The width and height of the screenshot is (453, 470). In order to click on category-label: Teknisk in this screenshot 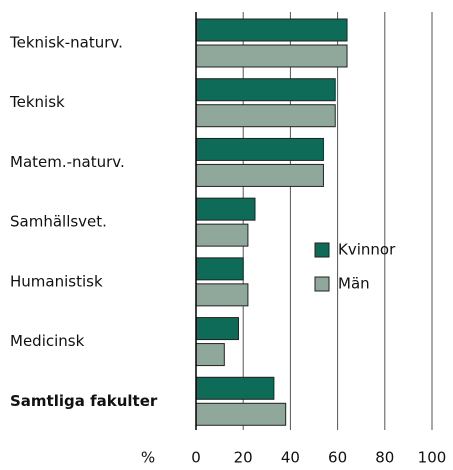, I will do `click(37, 102)`.